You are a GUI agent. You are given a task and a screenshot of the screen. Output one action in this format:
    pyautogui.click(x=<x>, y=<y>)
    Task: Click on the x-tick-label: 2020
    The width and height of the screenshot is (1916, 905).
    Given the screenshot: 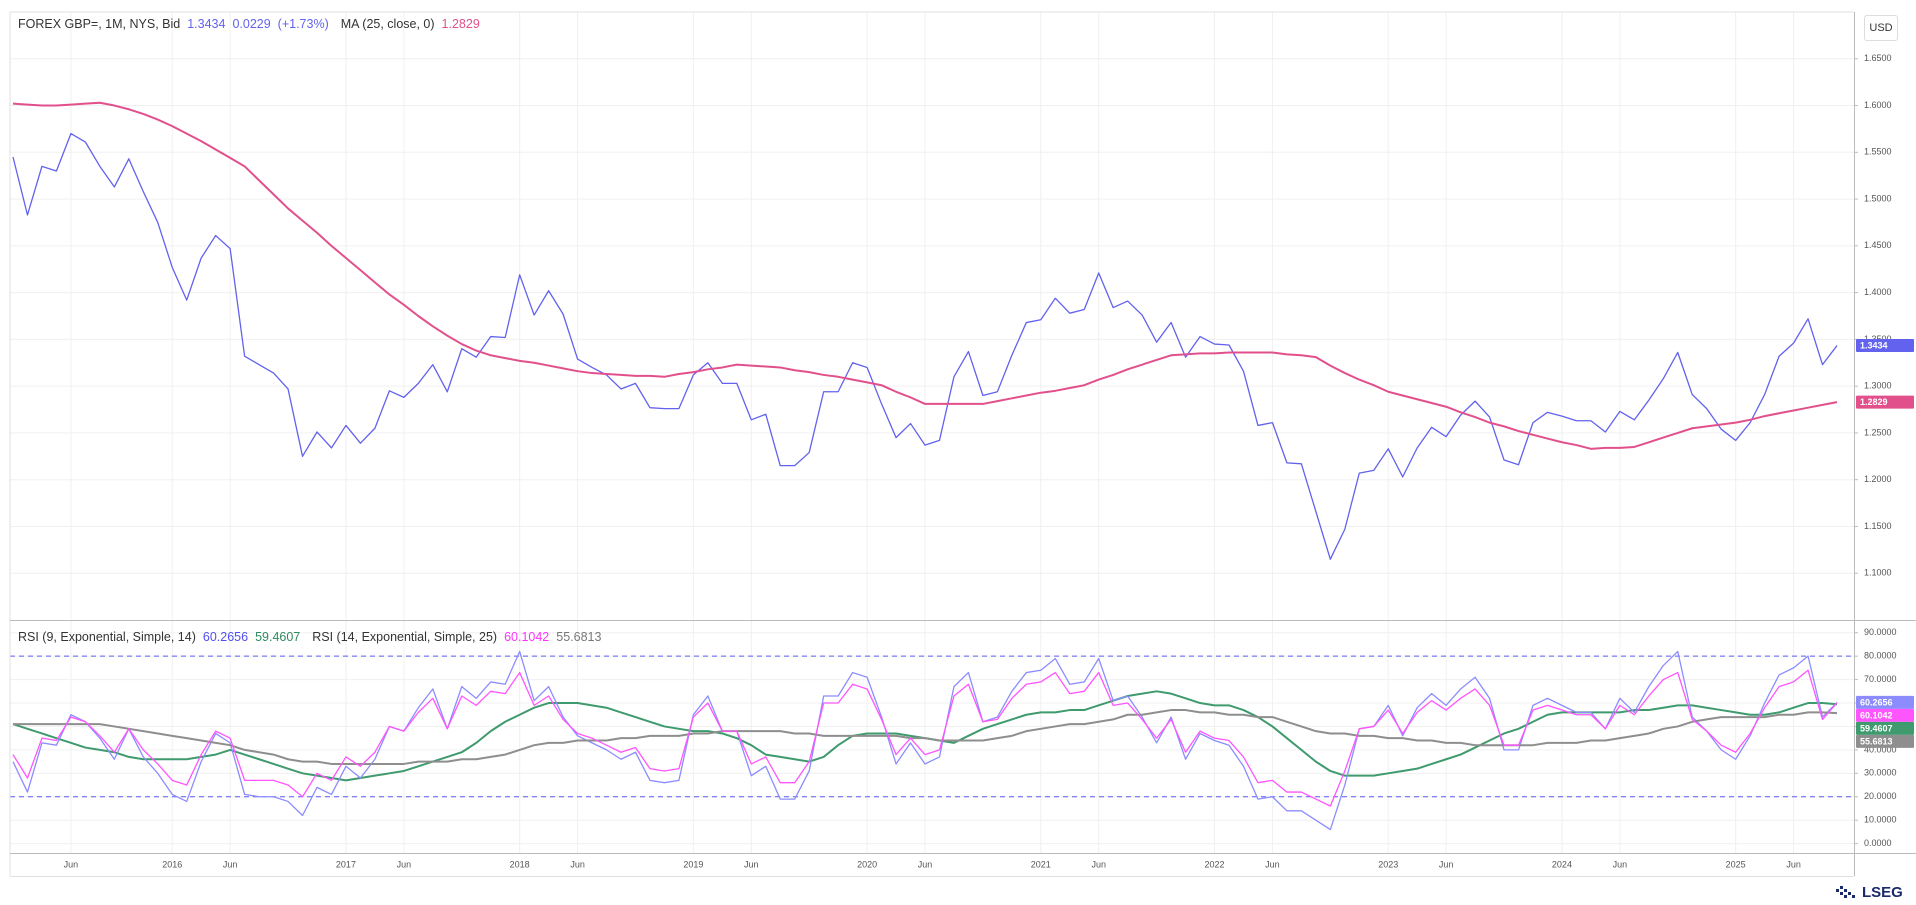 What is the action you would take?
    pyautogui.click(x=867, y=864)
    